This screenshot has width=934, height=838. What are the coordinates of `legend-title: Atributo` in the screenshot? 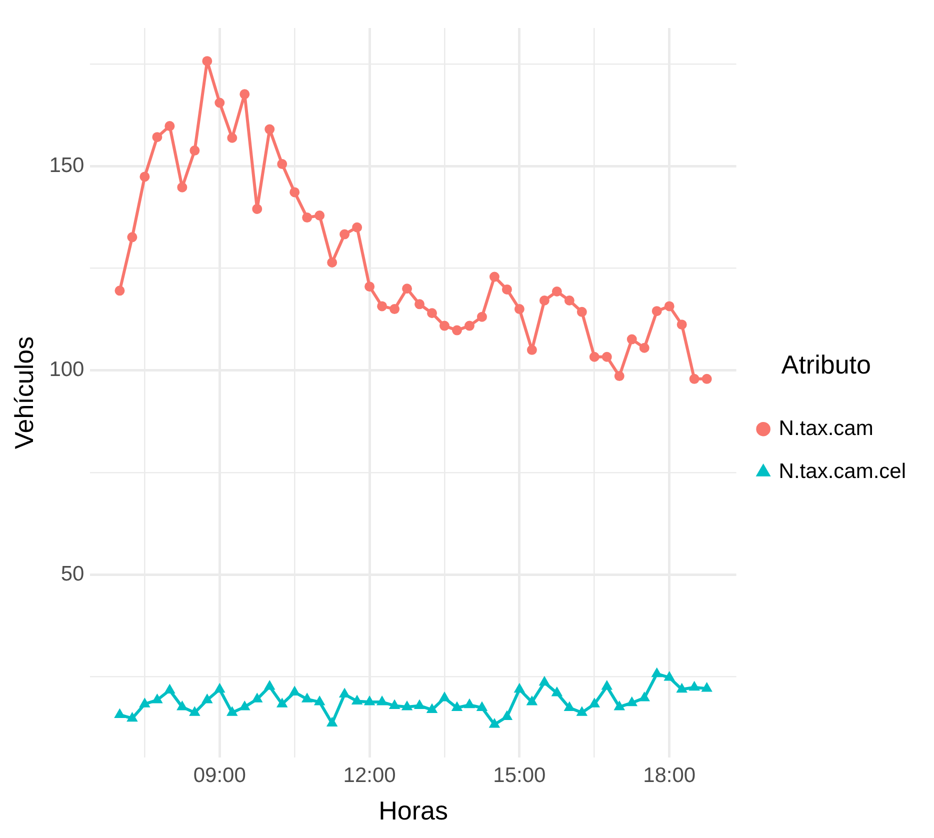 It's located at (826, 365).